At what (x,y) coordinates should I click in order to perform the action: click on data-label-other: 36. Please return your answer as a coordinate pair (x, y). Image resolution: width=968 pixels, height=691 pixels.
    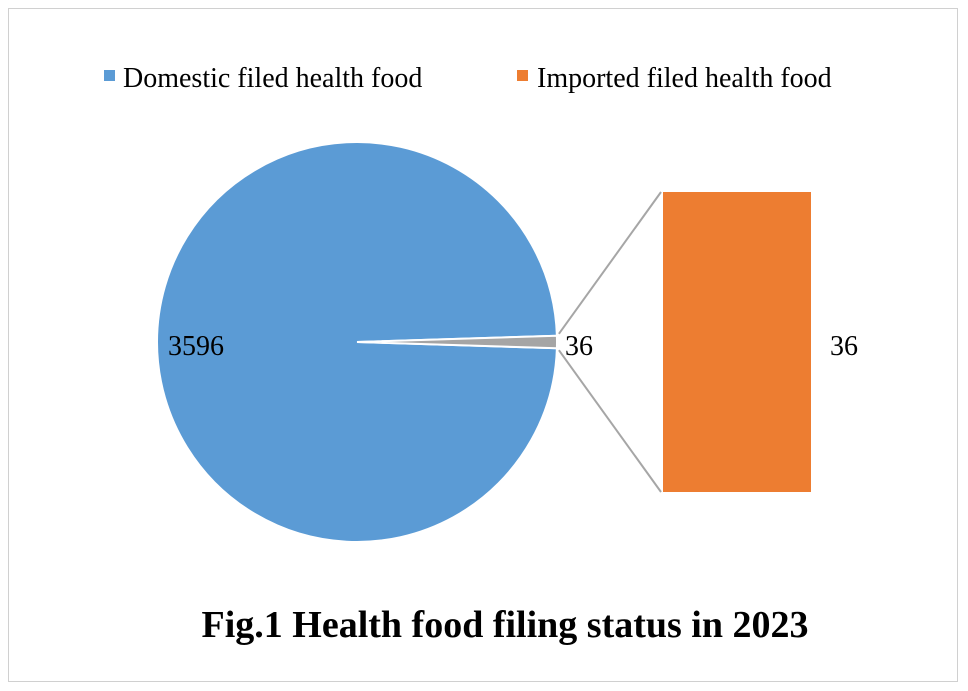
    Looking at the image, I should click on (579, 346).